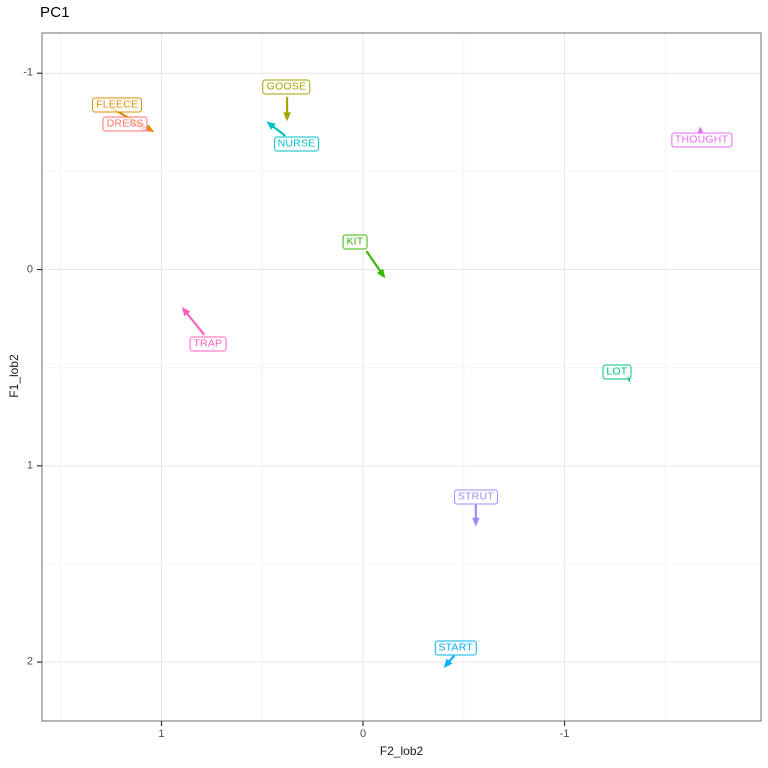 This screenshot has height=768, width=768. Describe the element at coordinates (125, 124) in the screenshot. I see `vowel-label-dress: DRESS` at that location.